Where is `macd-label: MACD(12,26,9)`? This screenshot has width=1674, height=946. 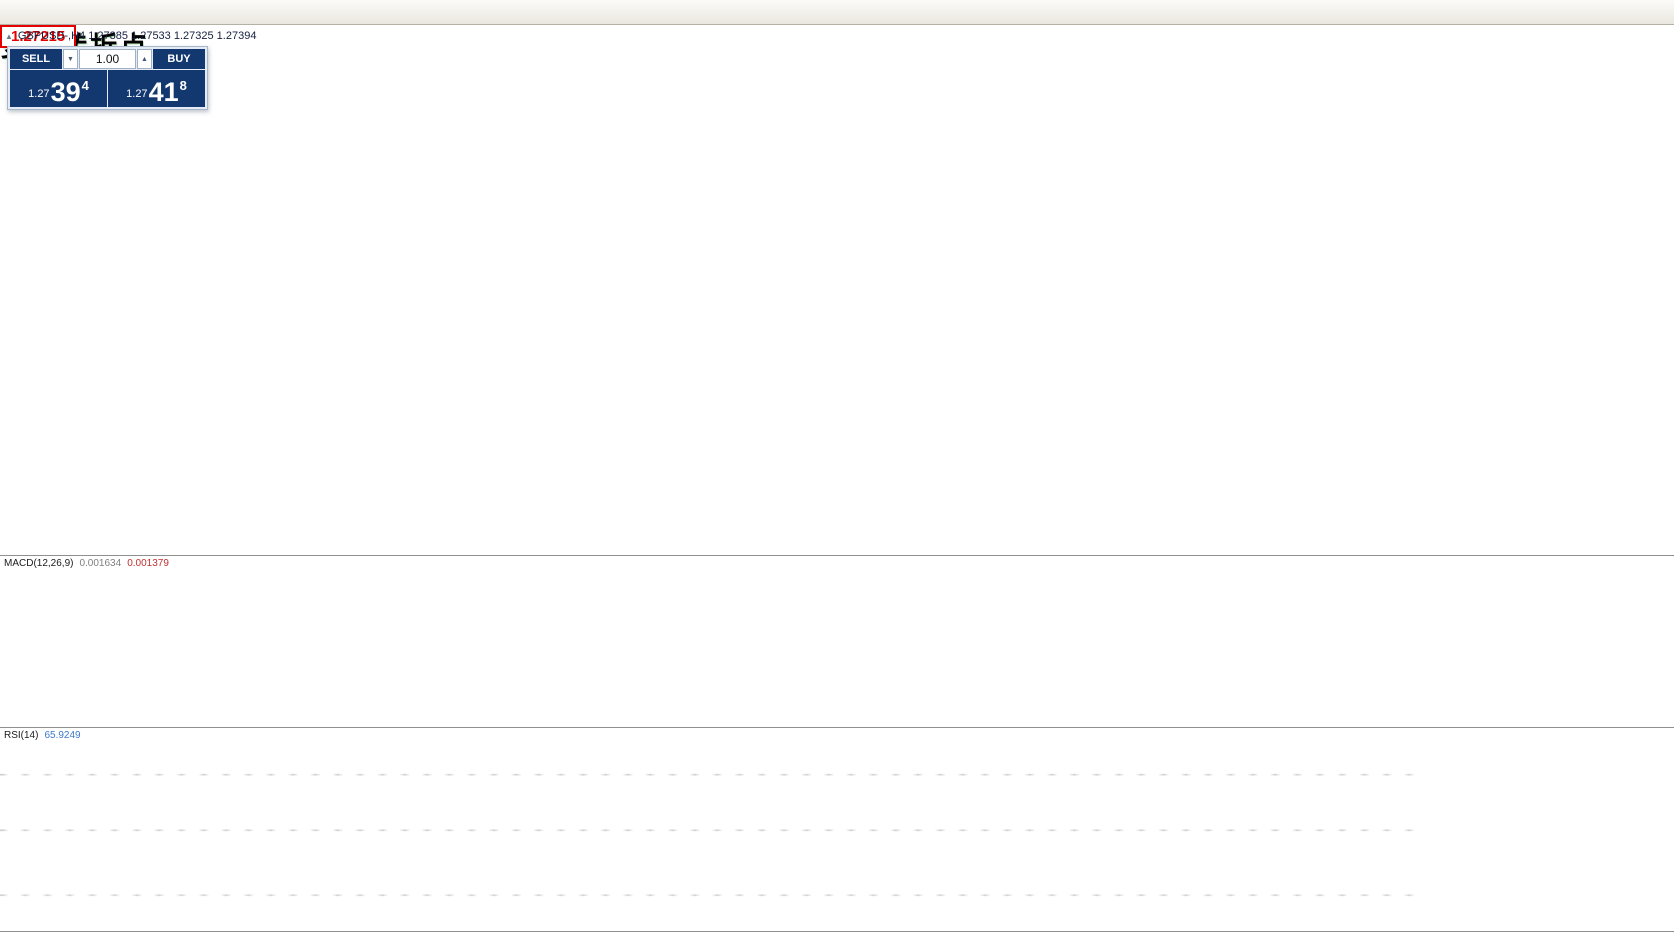 macd-label: MACD(12,26,9) is located at coordinates (39, 563).